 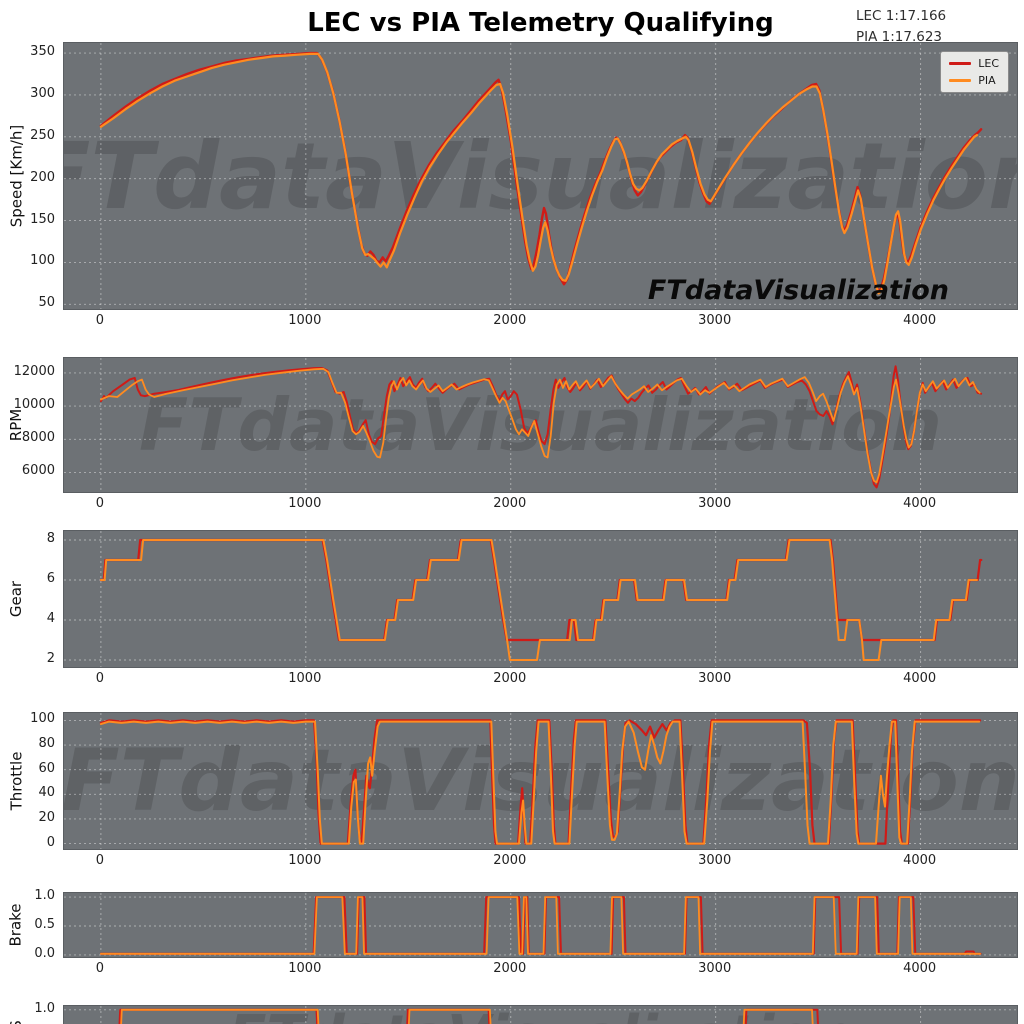 I want to click on plot-area-gear, so click(x=540, y=599).